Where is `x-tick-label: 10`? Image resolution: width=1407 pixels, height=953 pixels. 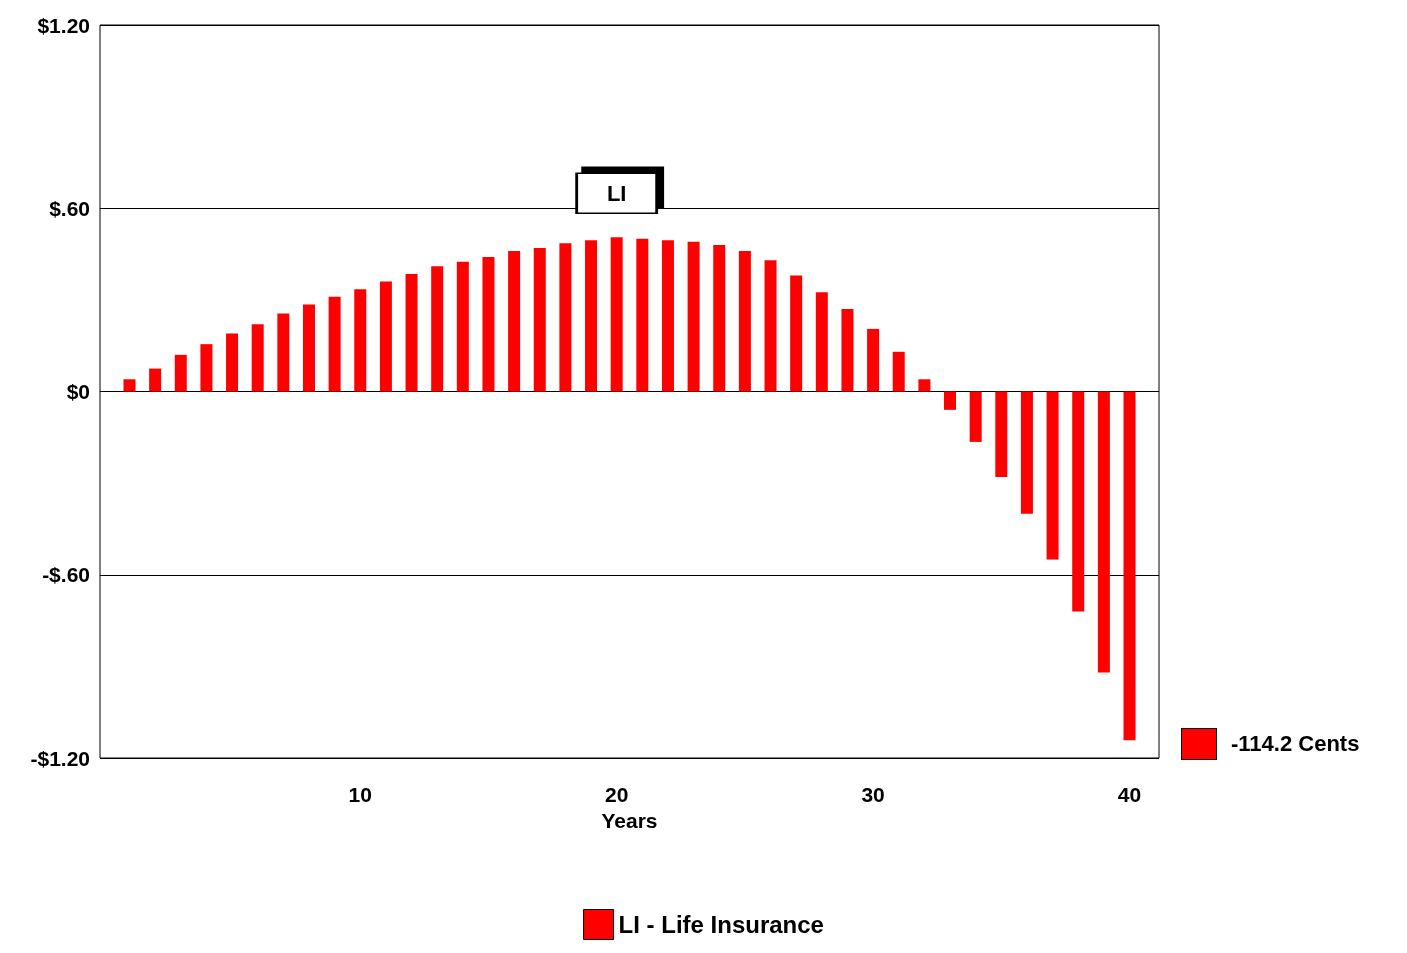
x-tick-label: 10 is located at coordinates (360, 794).